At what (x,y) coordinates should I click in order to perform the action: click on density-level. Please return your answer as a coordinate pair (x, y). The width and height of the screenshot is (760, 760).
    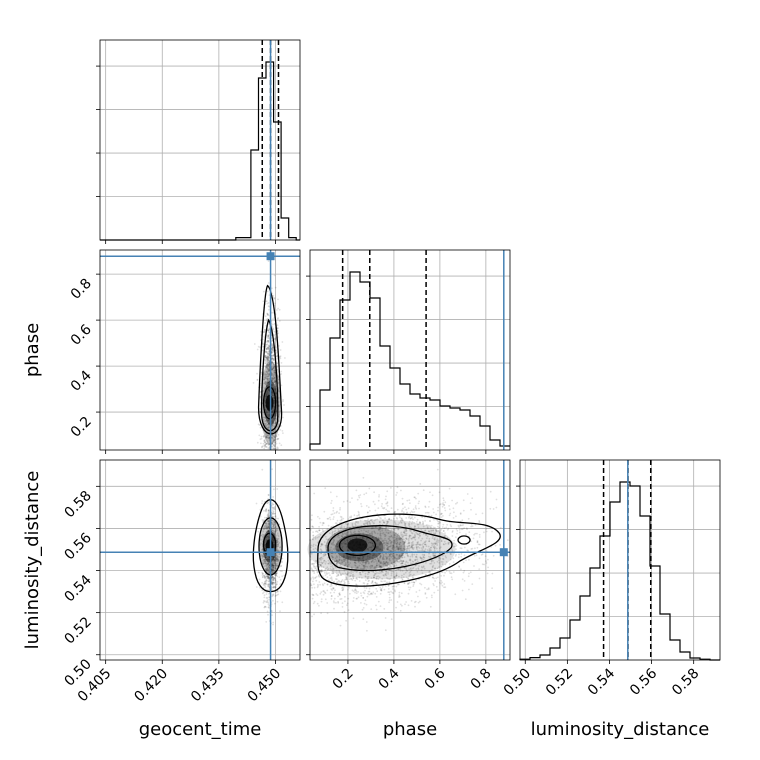
    Looking at the image, I should click on (269, 402).